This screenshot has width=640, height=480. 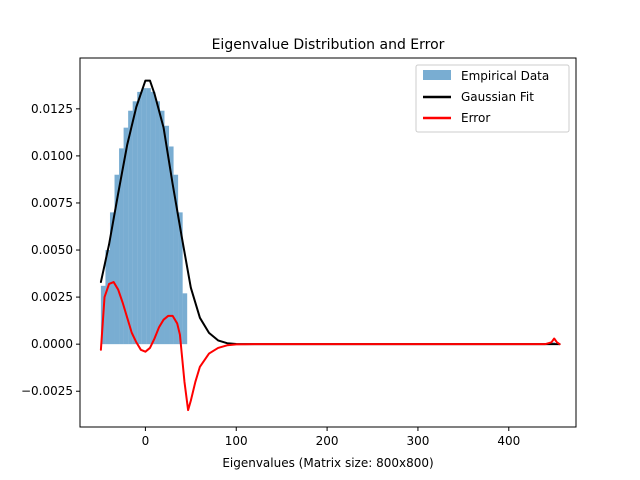 I want to click on legend-box, so click(x=492, y=98).